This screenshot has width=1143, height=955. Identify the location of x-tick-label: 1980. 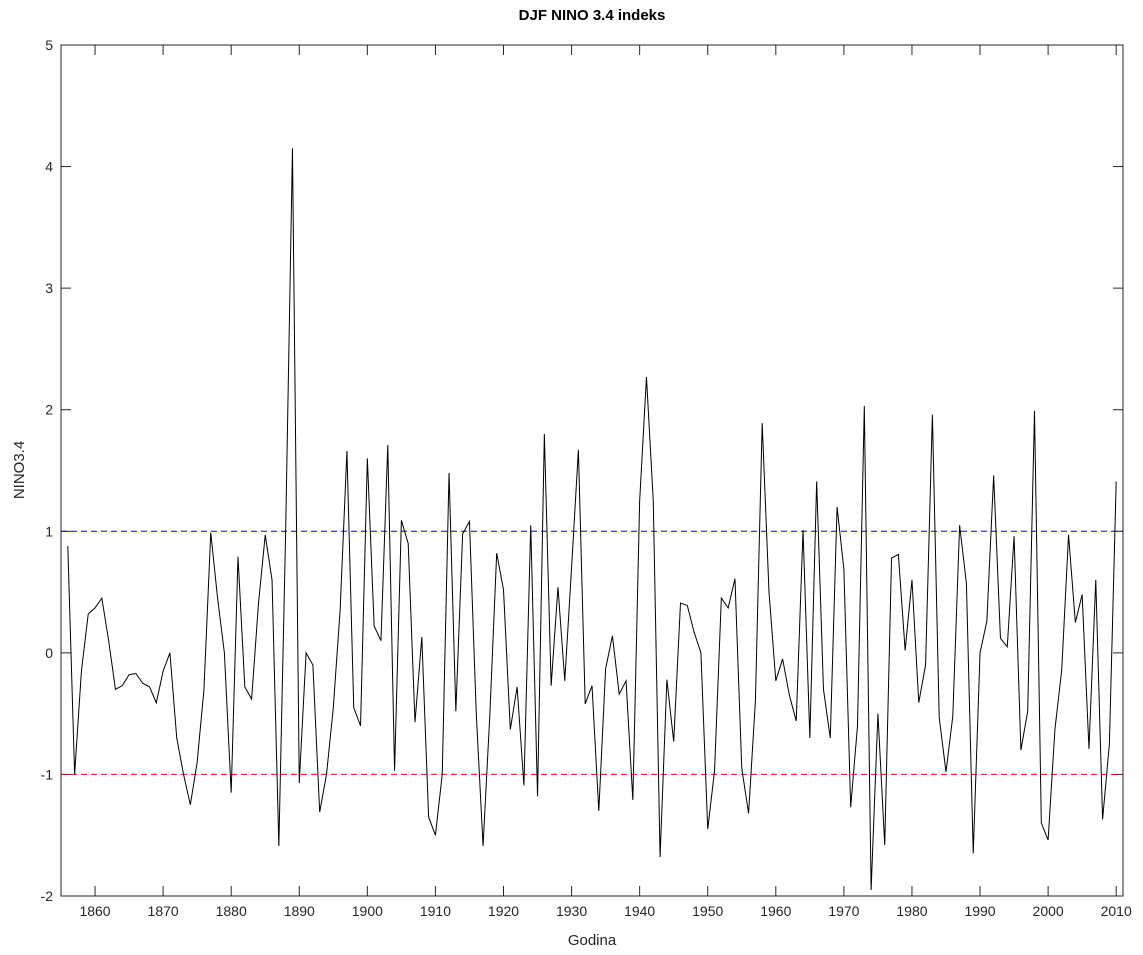
(911, 911).